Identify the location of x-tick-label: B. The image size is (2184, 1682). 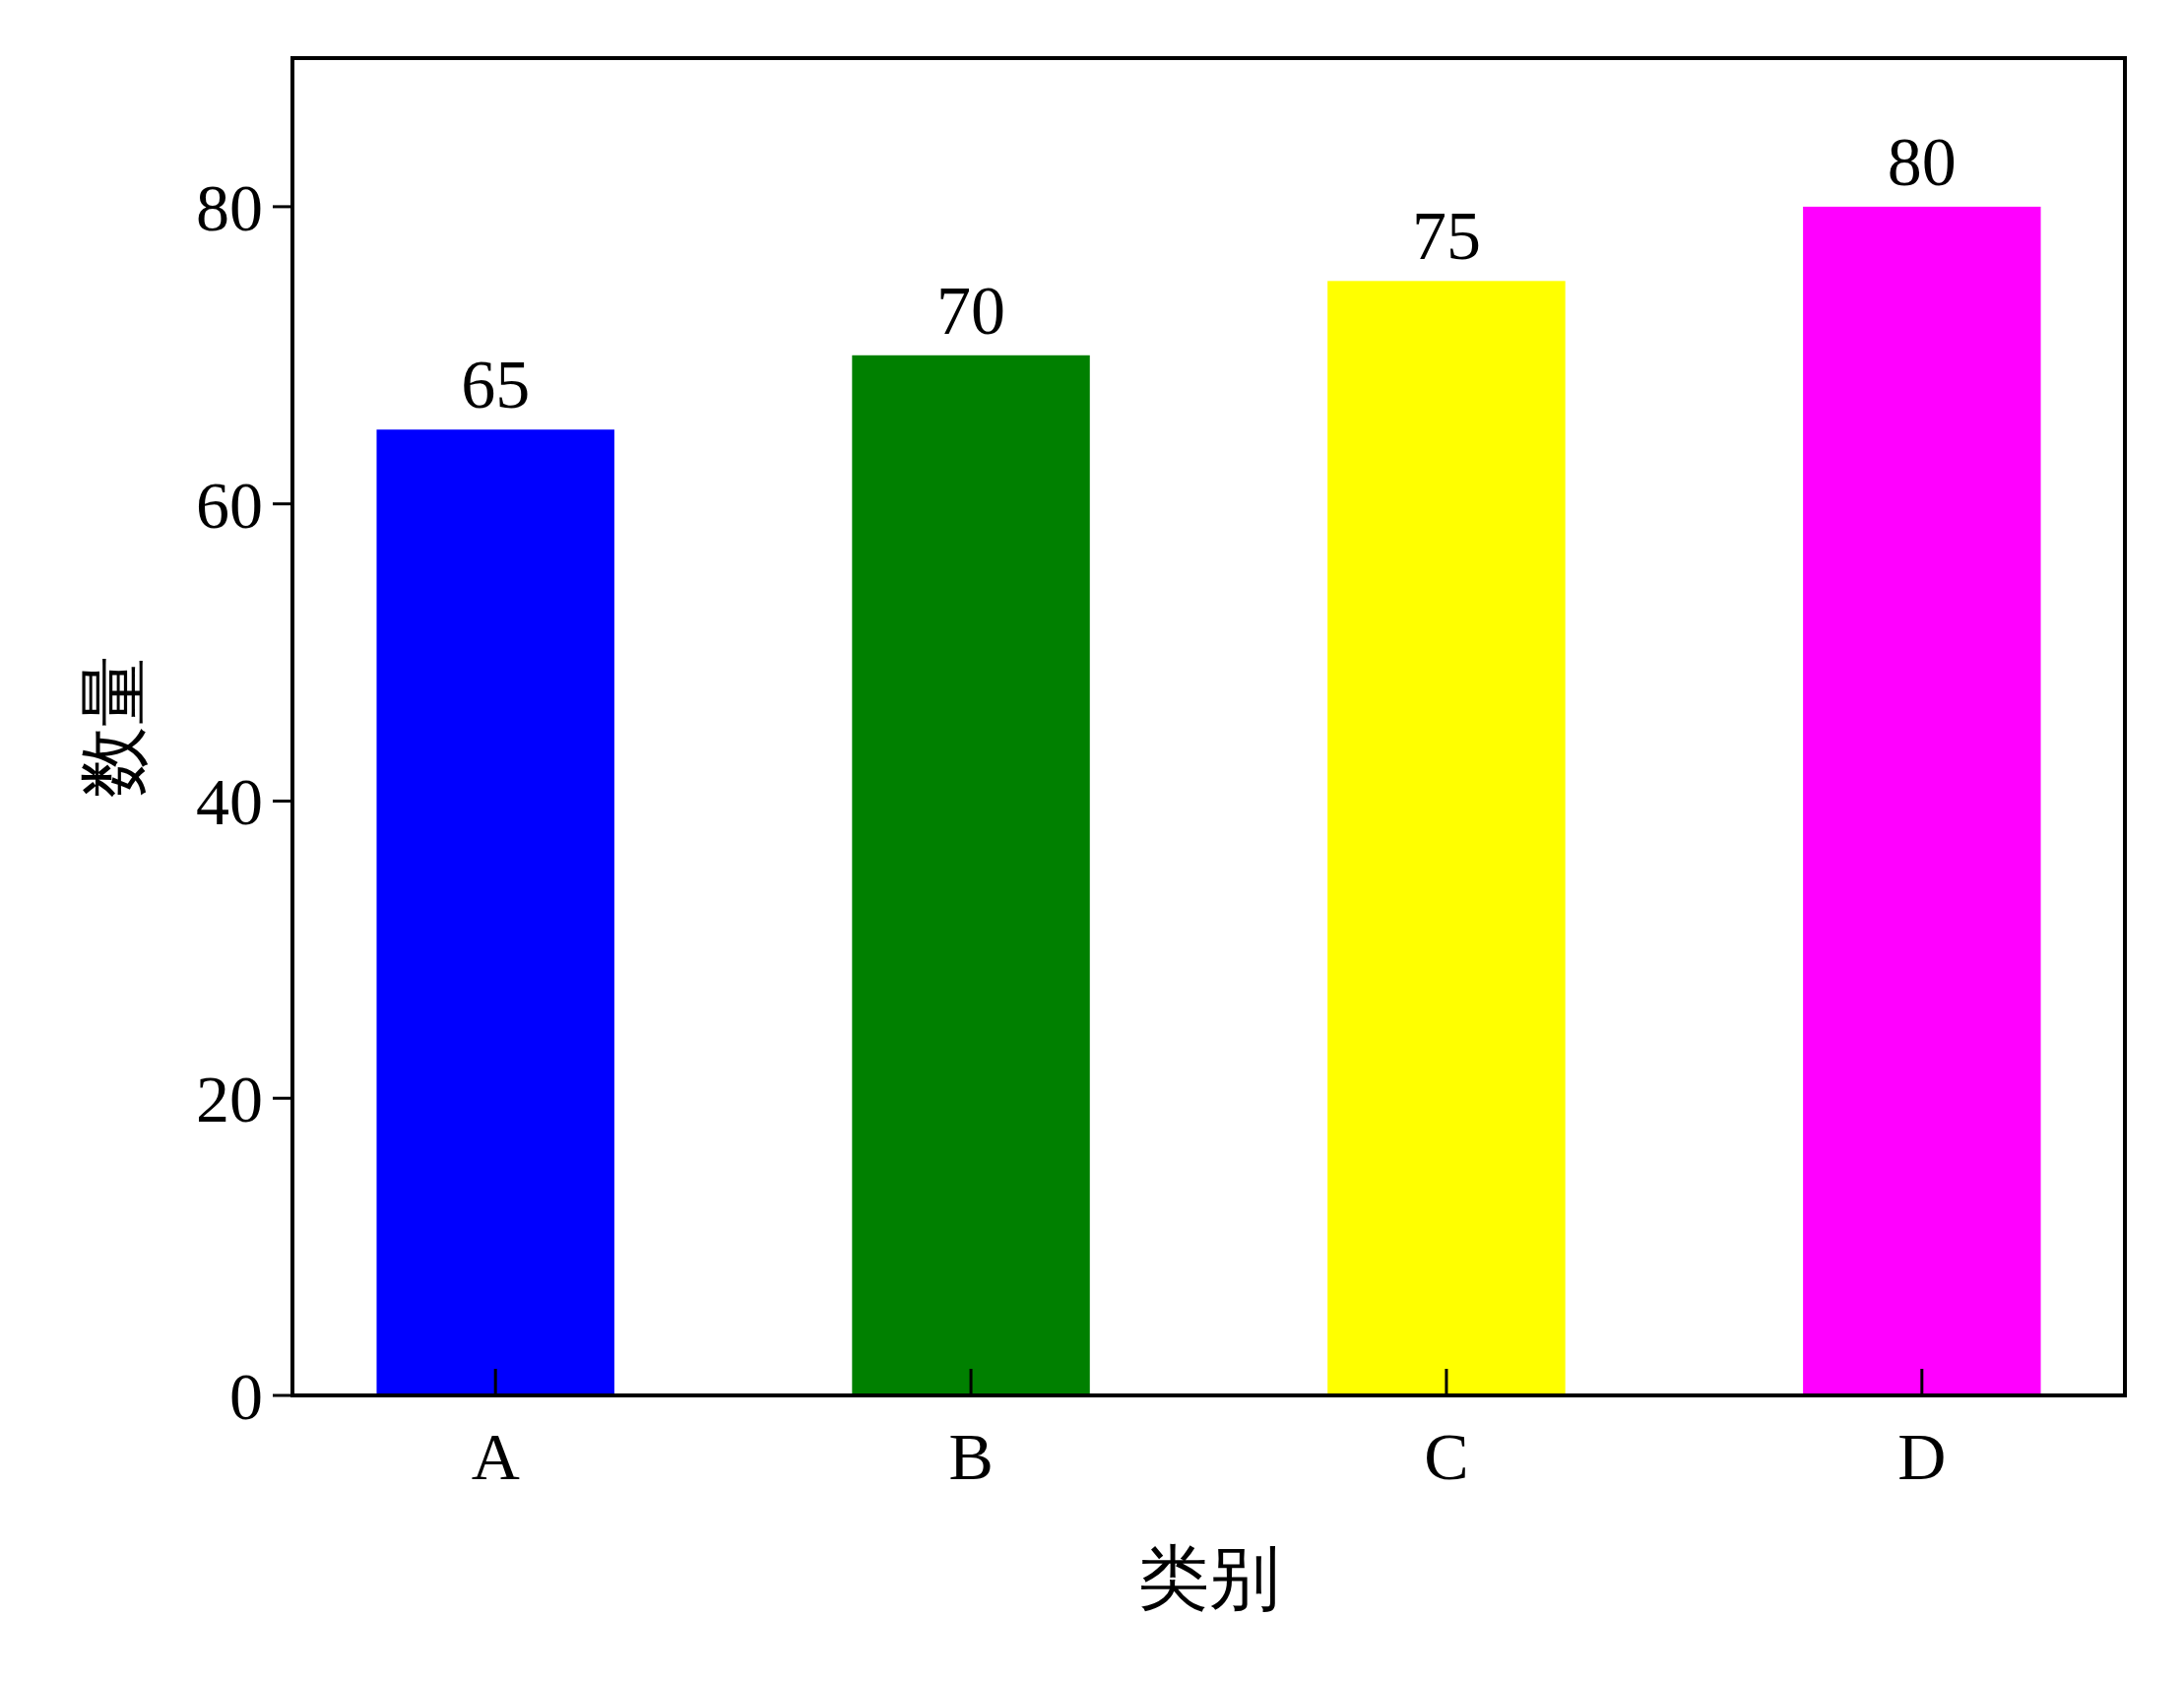
(971, 1457).